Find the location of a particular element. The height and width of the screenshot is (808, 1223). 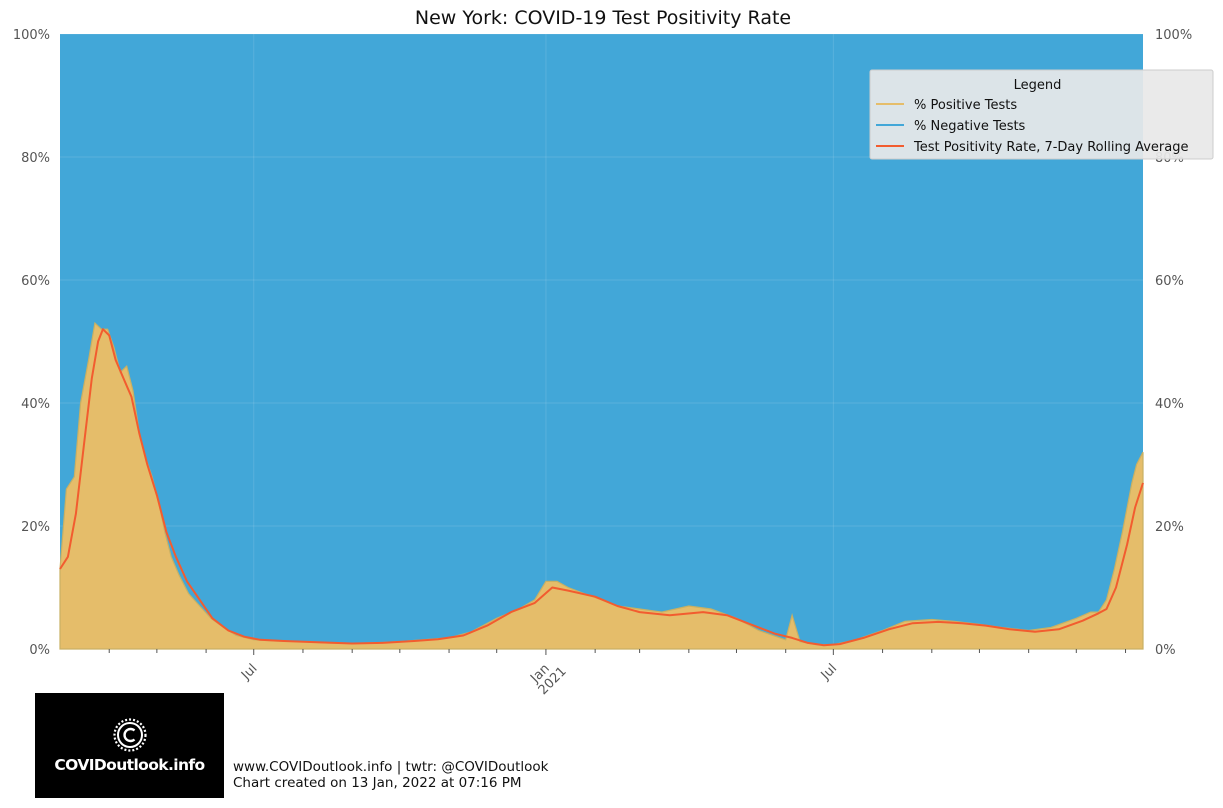

y-tick-label-left: 20% is located at coordinates (35, 527).